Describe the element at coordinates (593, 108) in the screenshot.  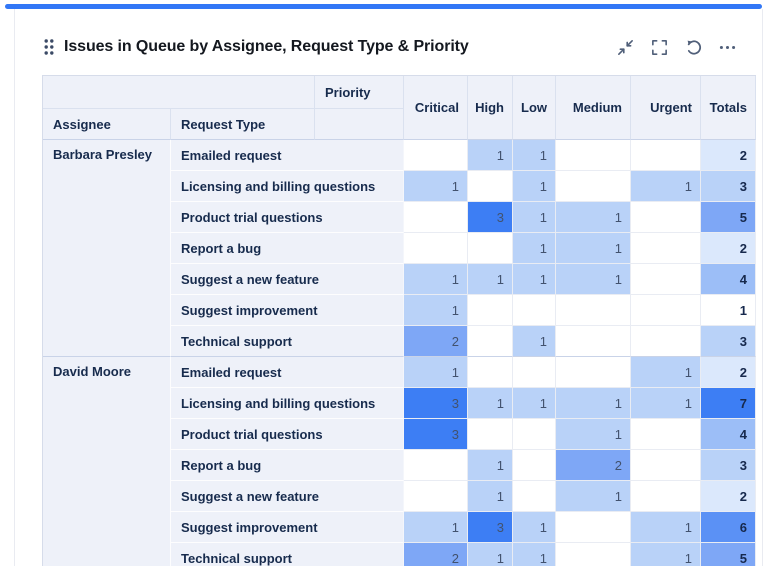
I see `column-header-medium: Medium` at that location.